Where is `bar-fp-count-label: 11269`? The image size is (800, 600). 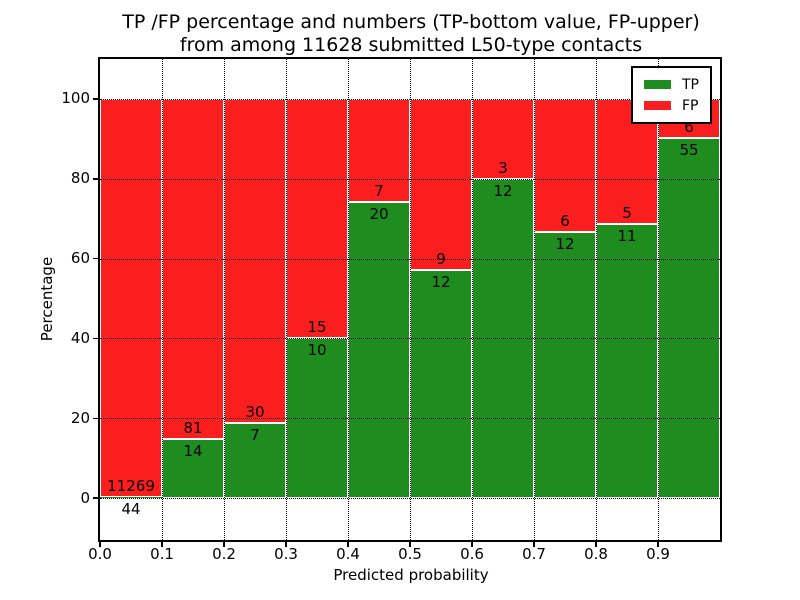
bar-fp-count-label: 11269 is located at coordinates (131, 485).